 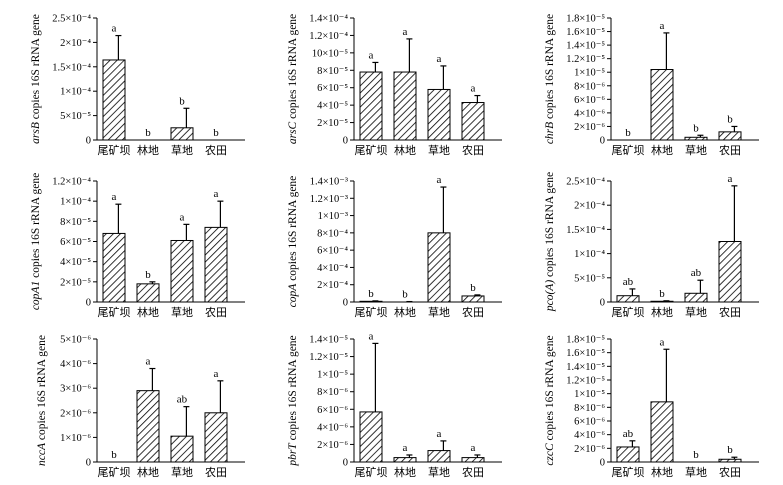 I want to click on y-axis-title: pbrT copies 16S rRNA gene, so click(x=293, y=400).